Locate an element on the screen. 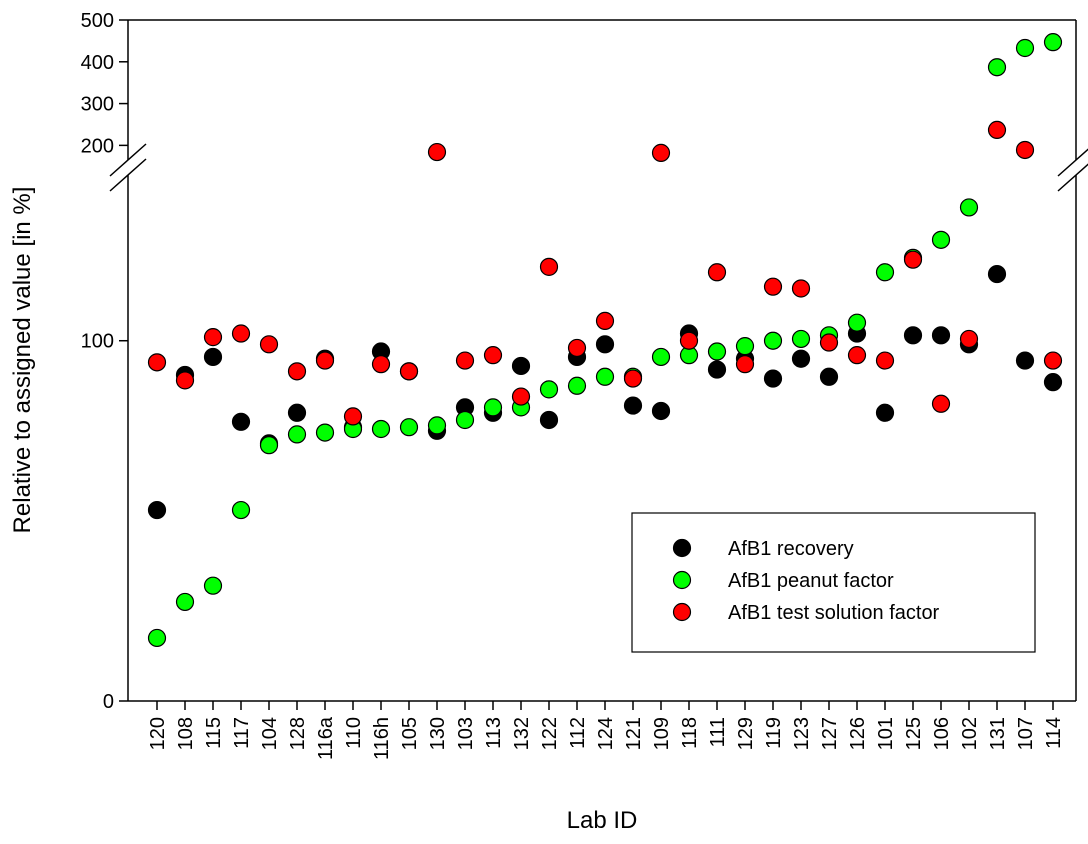 The width and height of the screenshot is (1088, 844). x-tick-label: 112 is located at coordinates (578, 733).